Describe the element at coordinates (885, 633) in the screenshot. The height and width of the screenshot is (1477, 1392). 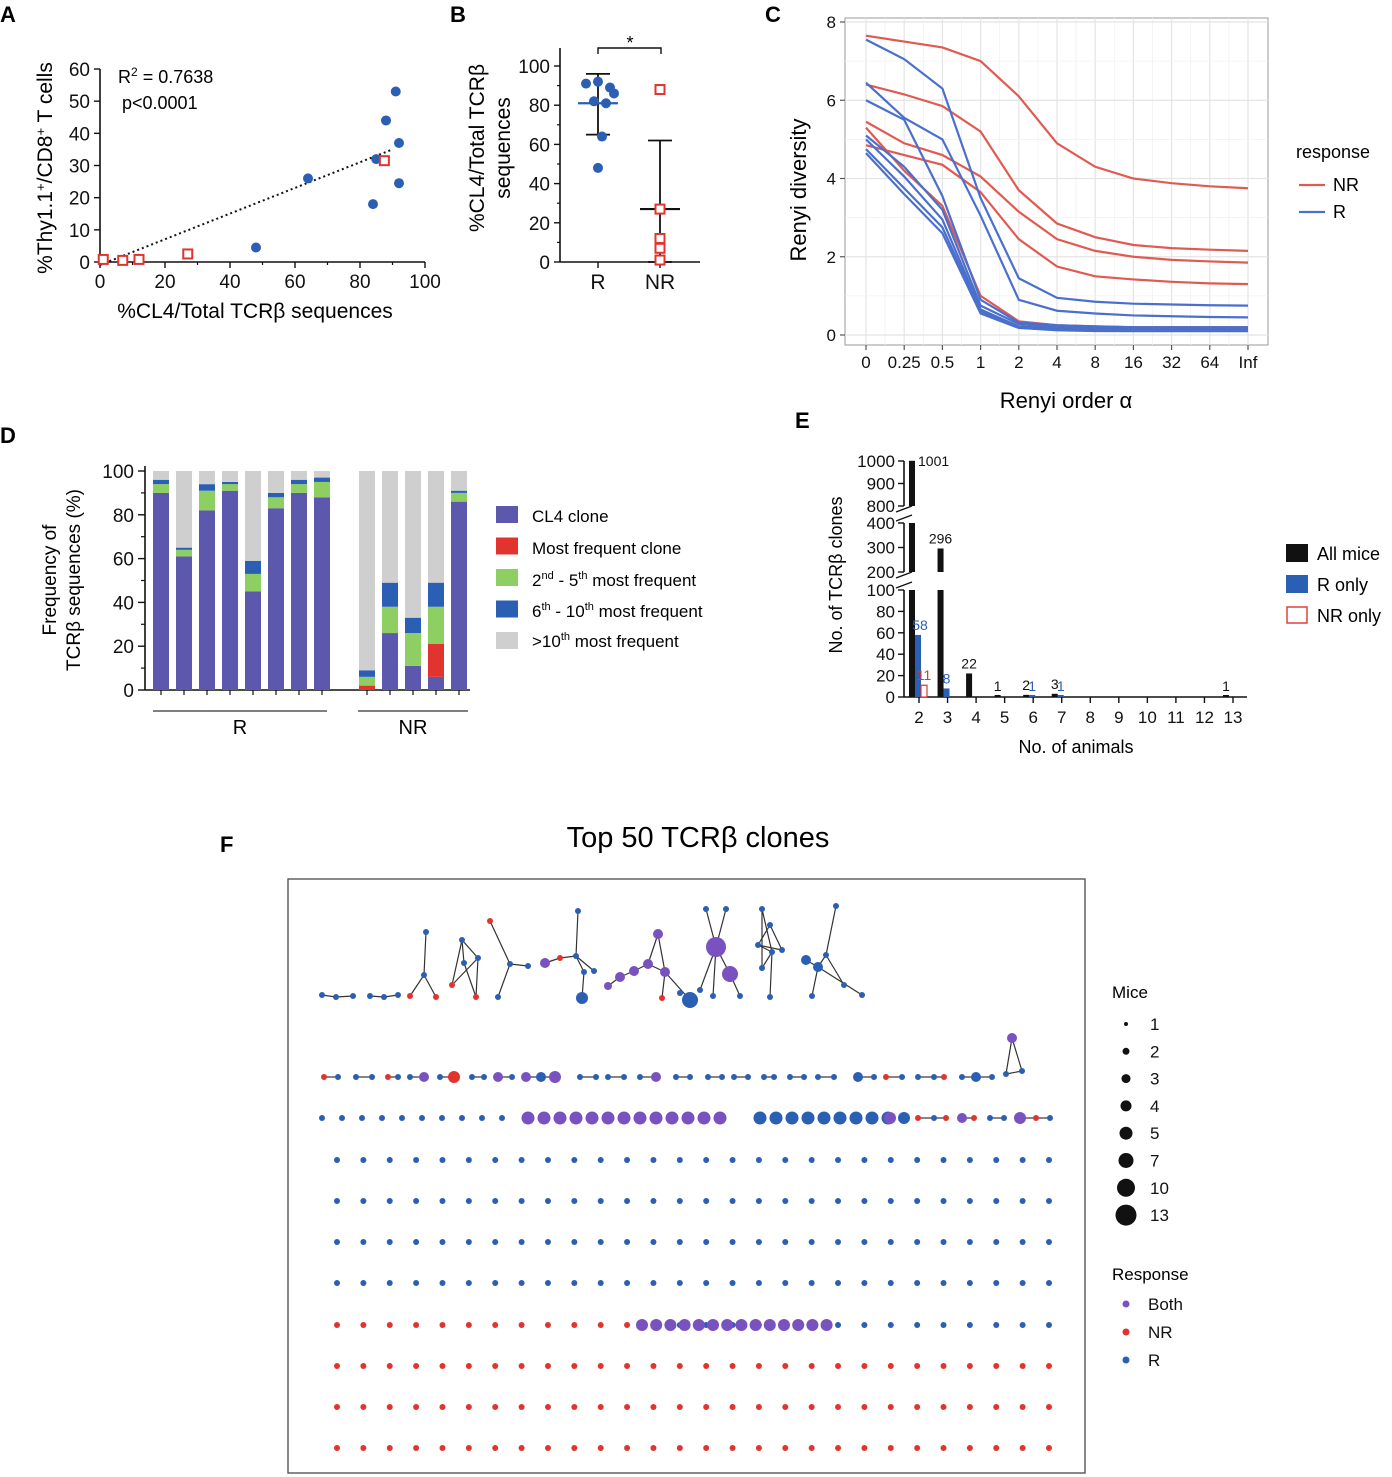
I see `e-y-tick-label: 60` at that location.